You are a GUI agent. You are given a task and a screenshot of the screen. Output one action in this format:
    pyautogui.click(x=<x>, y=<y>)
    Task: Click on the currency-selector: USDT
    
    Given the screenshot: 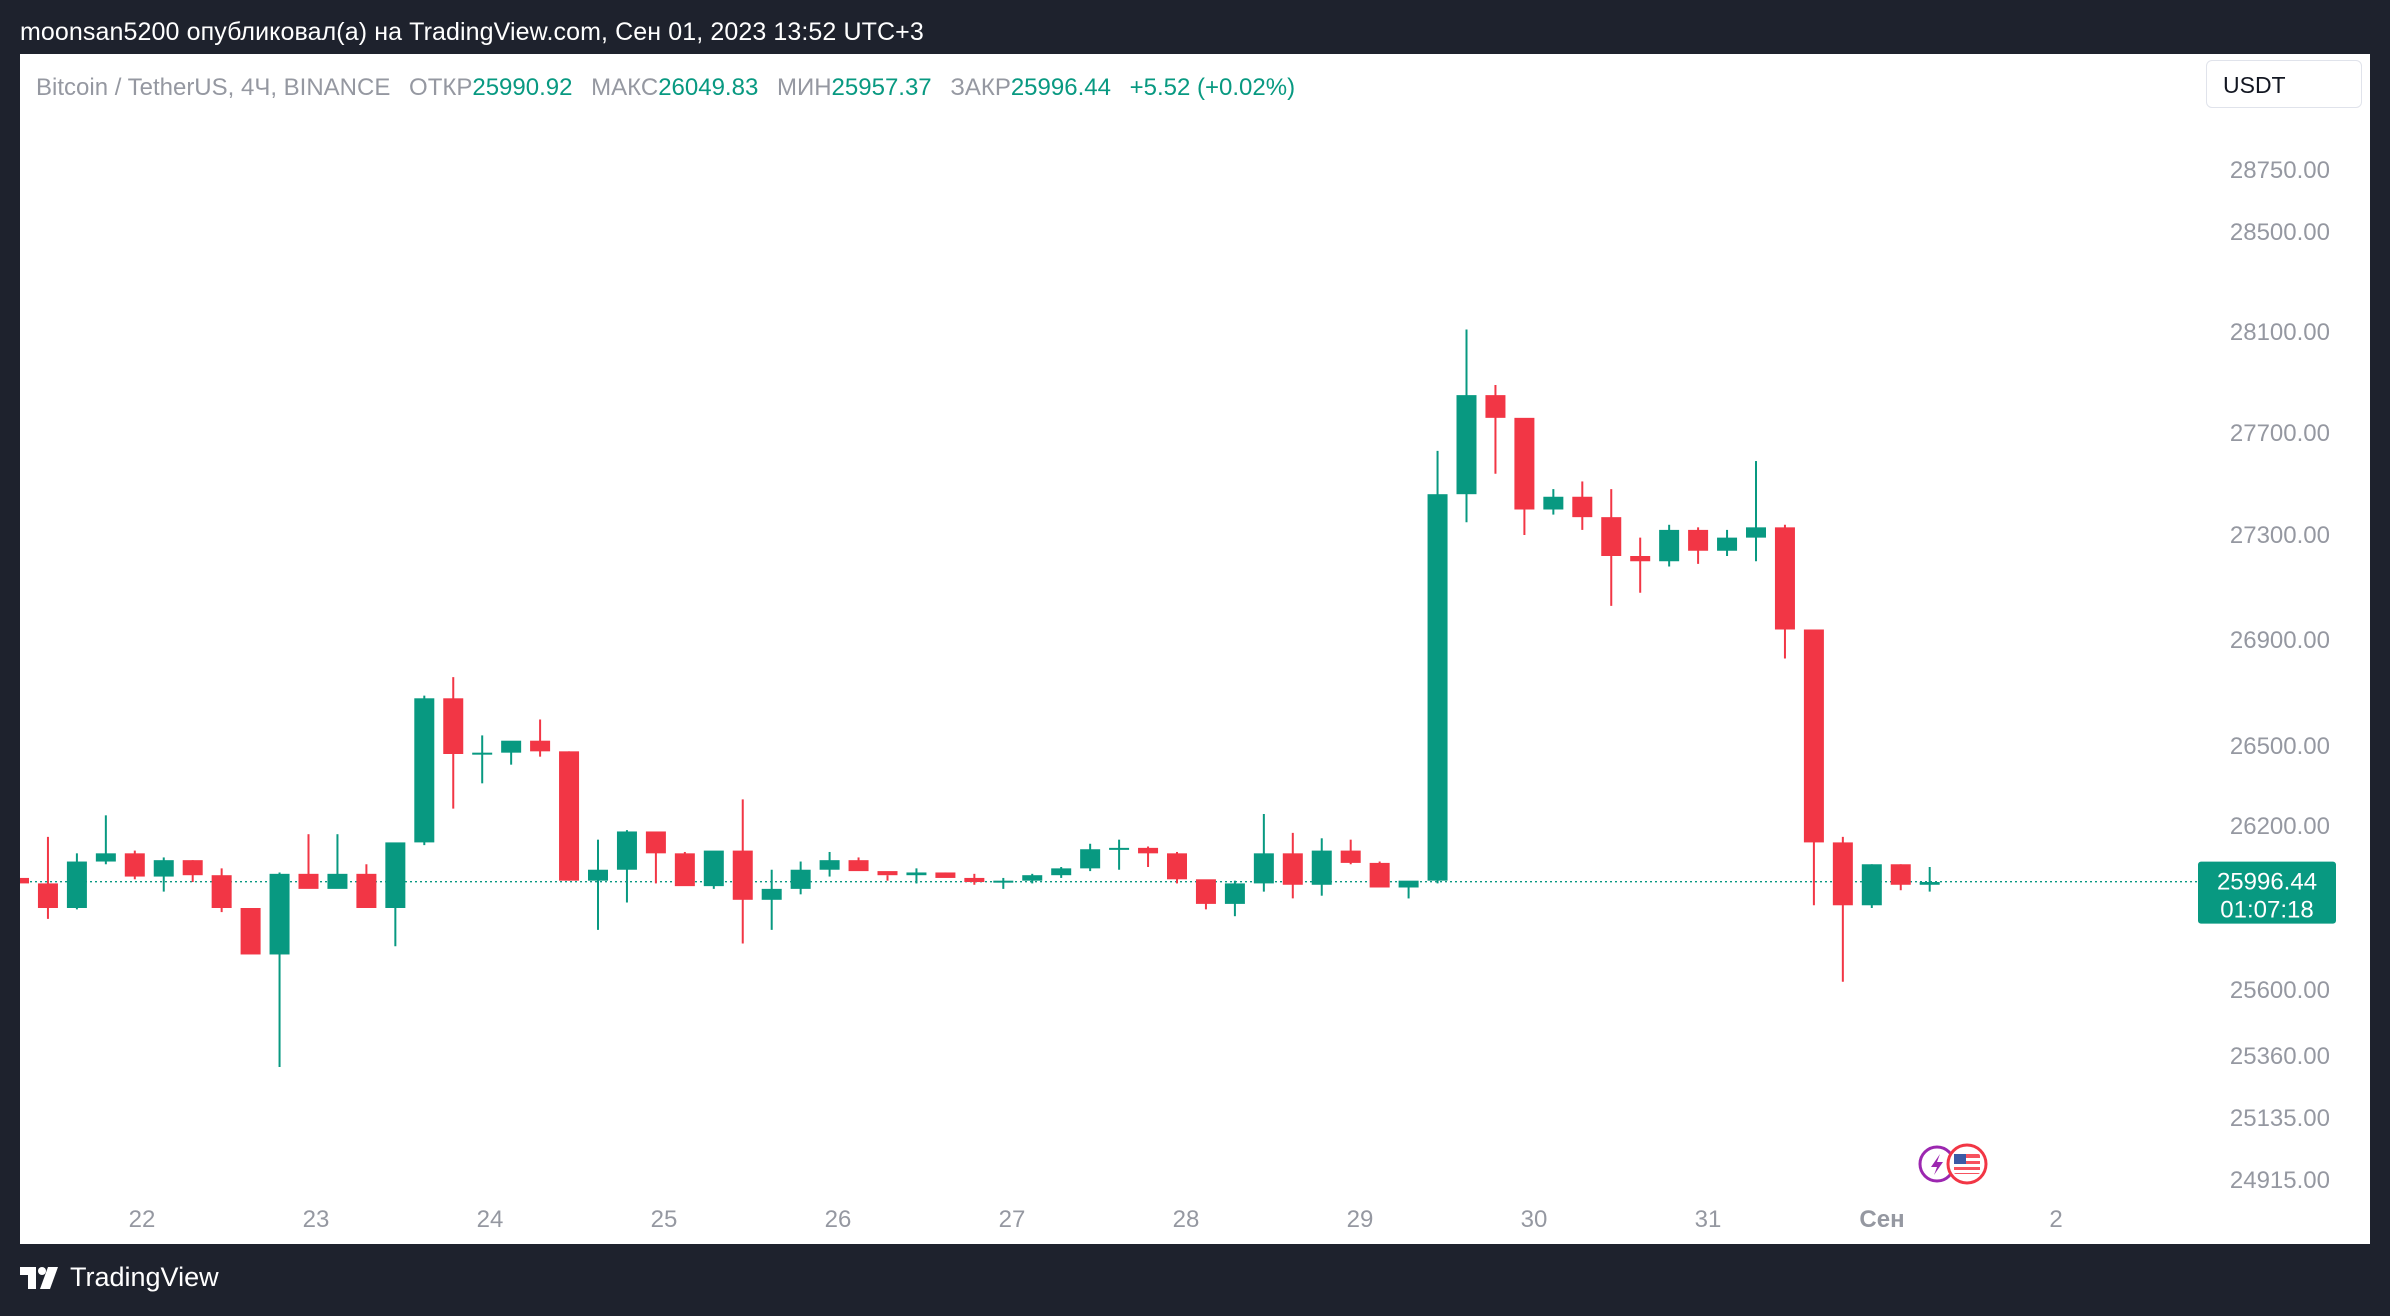 What is the action you would take?
    pyautogui.click(x=2284, y=84)
    